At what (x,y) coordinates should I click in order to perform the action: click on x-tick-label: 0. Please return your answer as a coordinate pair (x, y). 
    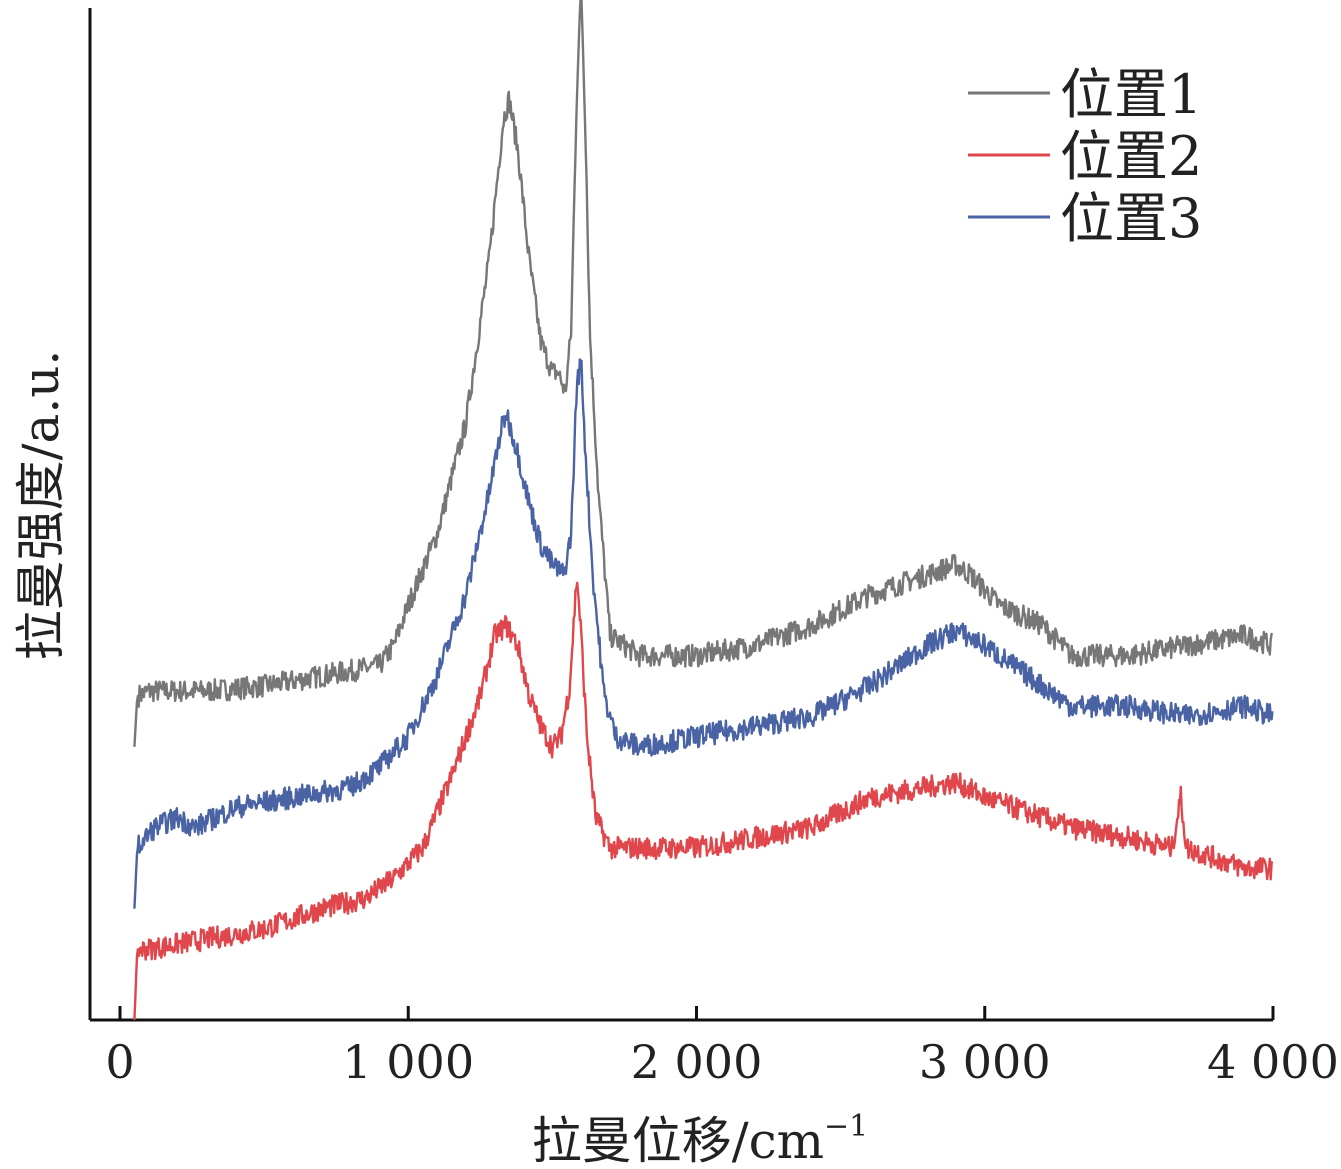
    Looking at the image, I should click on (119, 1062).